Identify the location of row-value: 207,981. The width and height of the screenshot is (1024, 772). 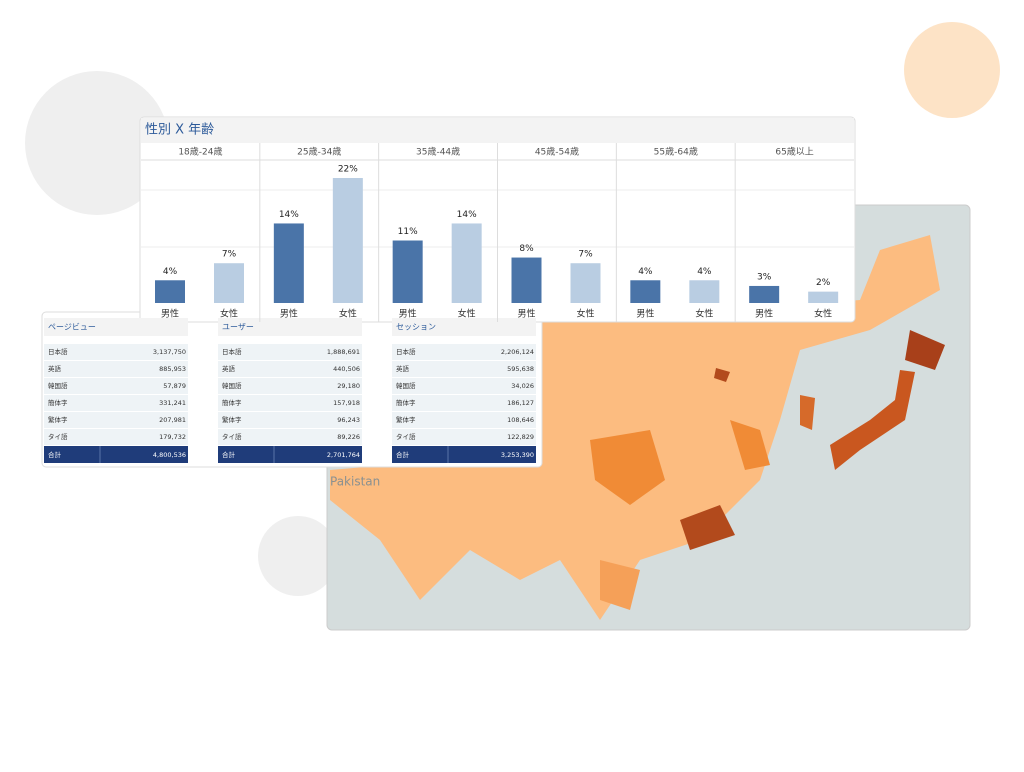
(172, 420).